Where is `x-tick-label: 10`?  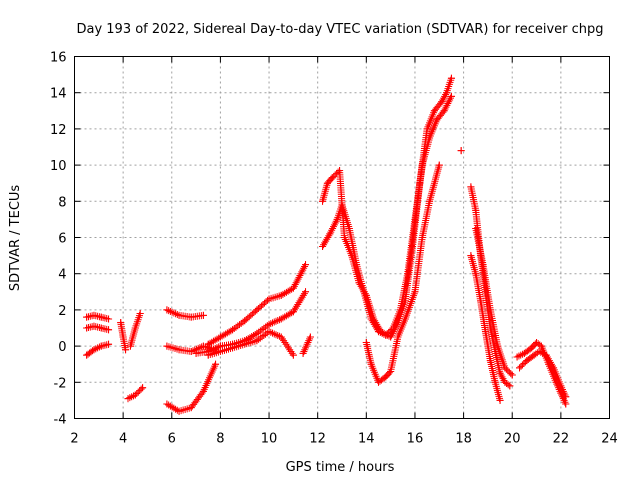
x-tick-label: 10 is located at coordinates (269, 439).